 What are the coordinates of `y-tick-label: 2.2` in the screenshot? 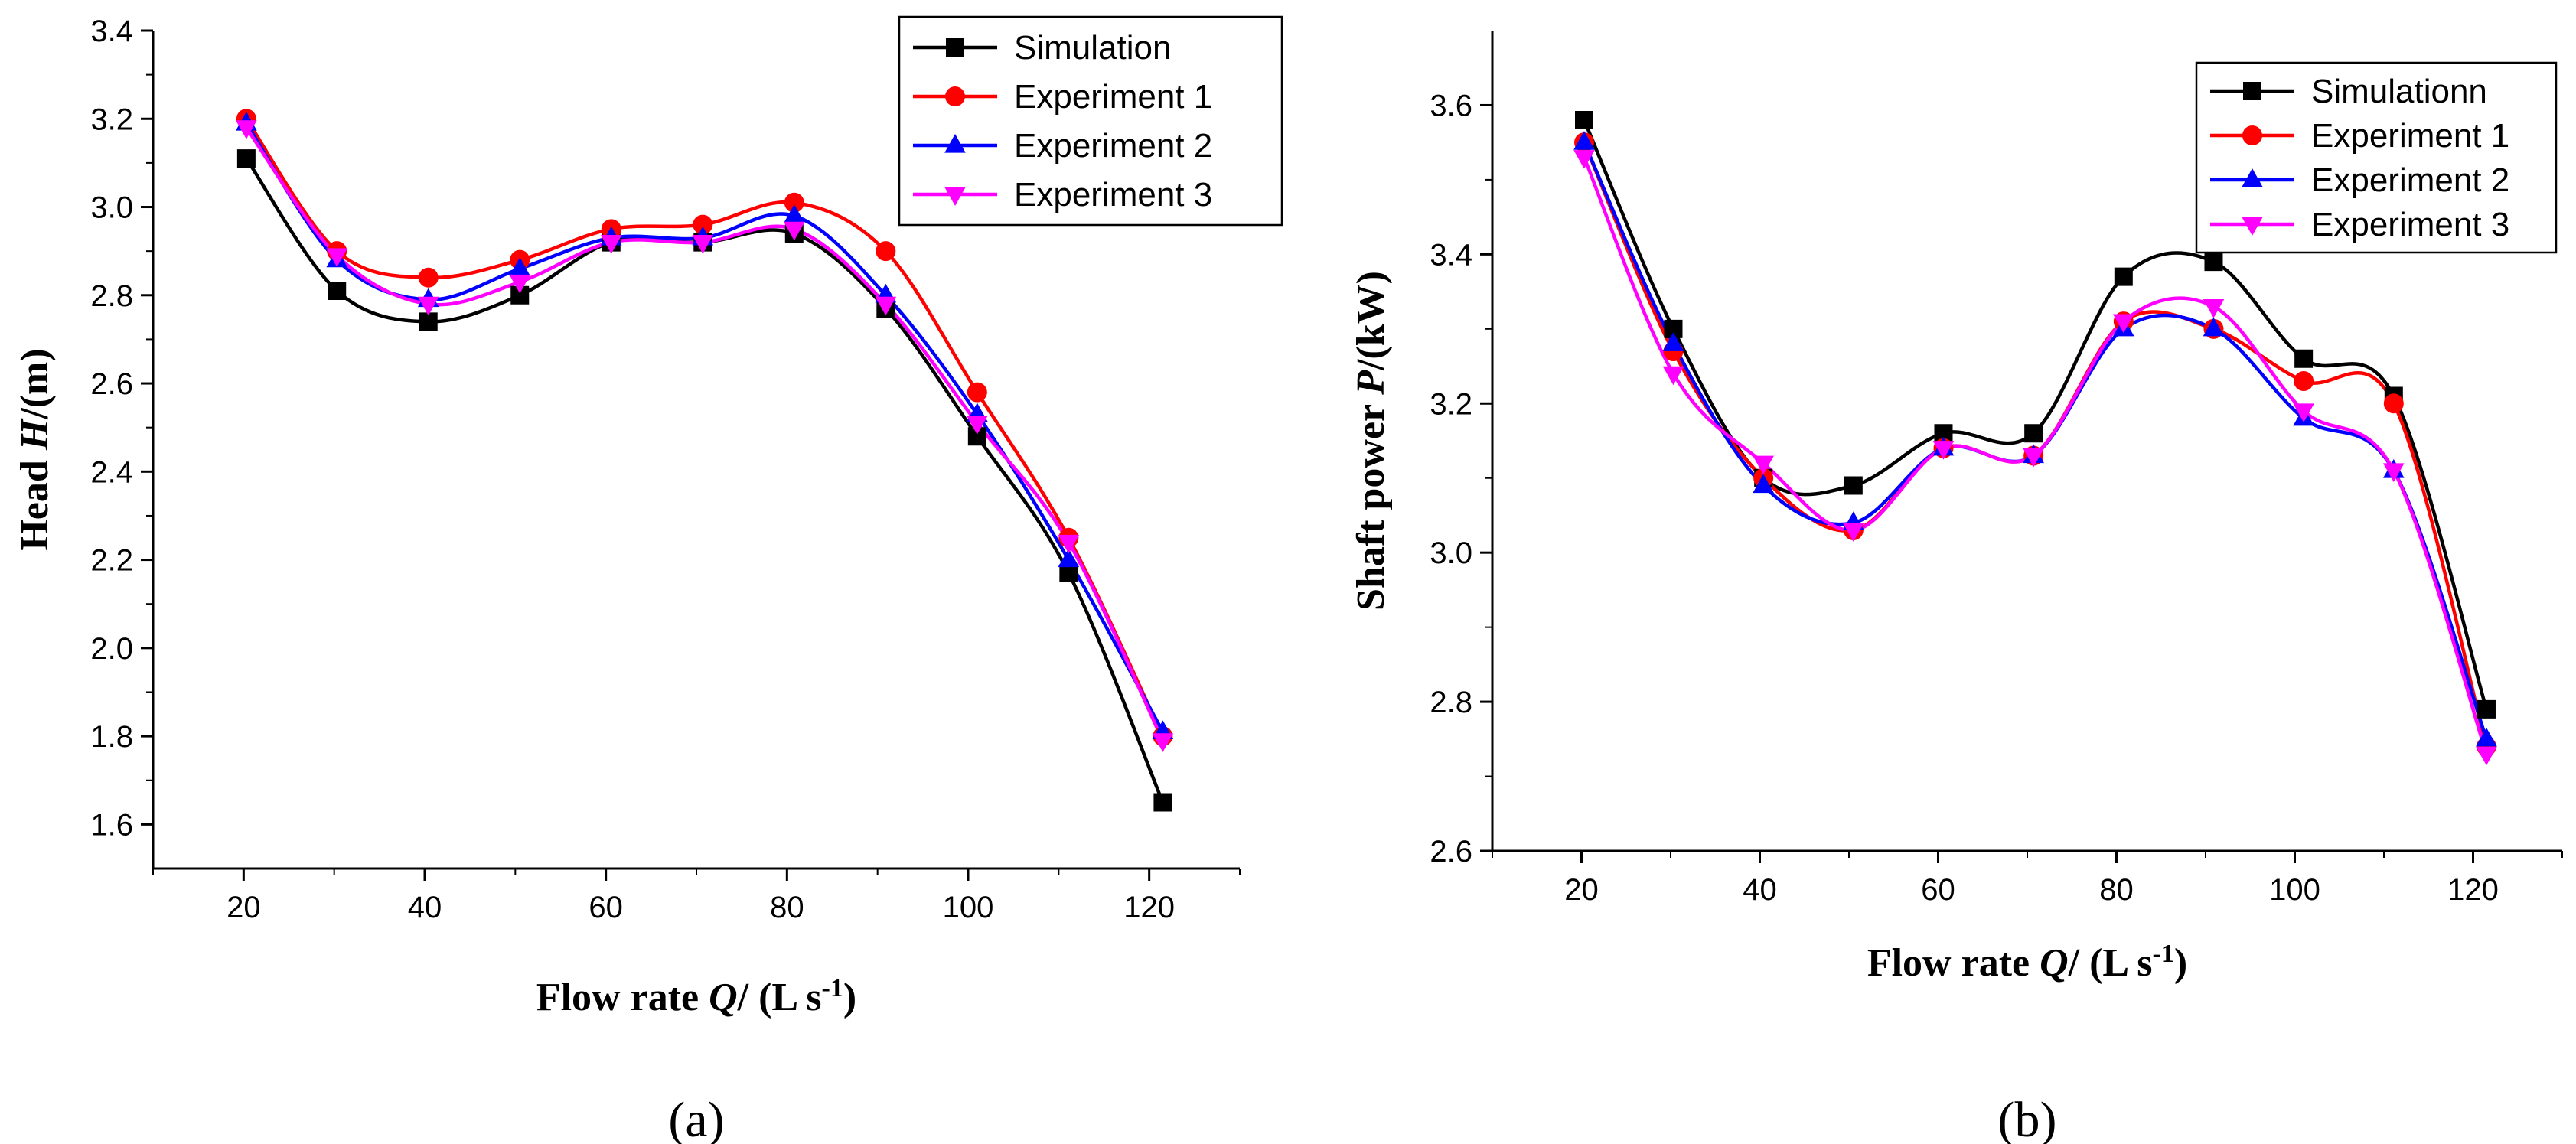 It's located at (112, 561).